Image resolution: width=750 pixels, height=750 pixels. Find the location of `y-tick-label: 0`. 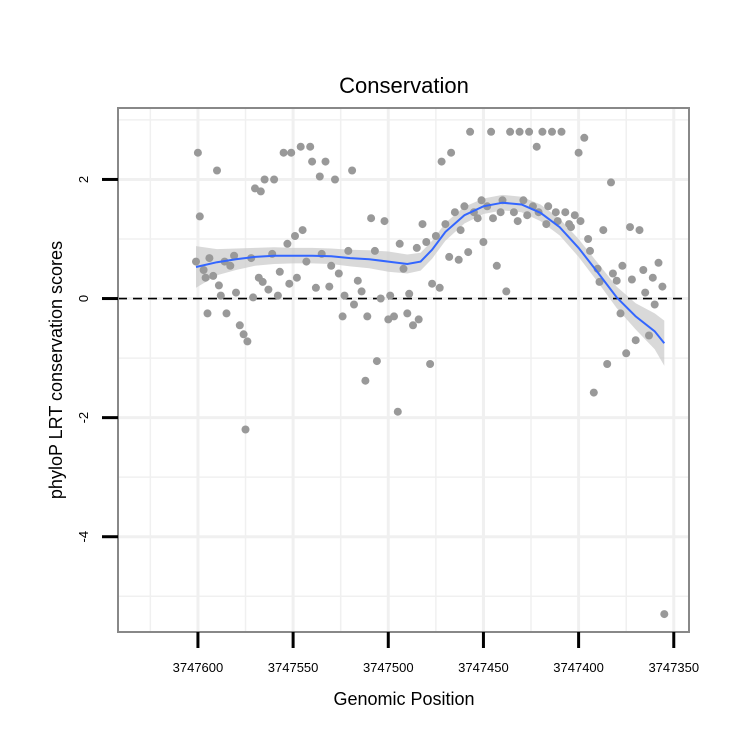

y-tick-label: 0 is located at coordinates (83, 298).